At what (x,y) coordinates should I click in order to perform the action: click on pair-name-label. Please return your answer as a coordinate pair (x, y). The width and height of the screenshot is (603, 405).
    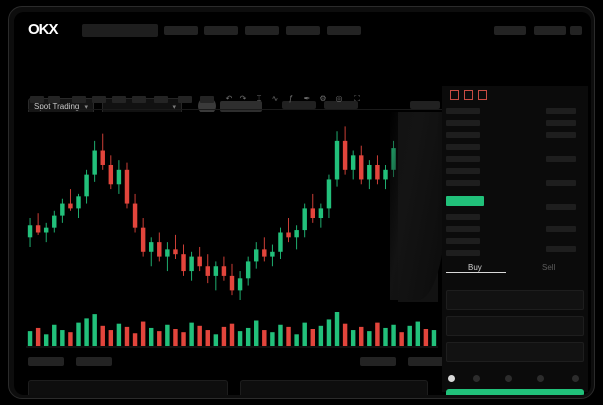
    Looking at the image, I should click on (241, 106).